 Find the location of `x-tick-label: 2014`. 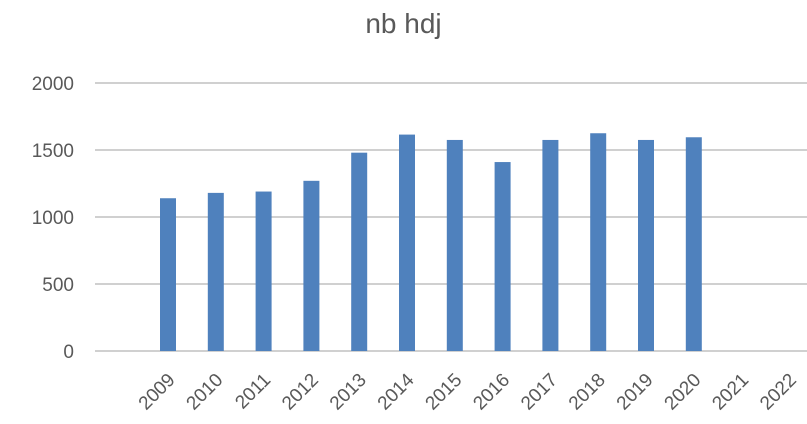

x-tick-label: 2014 is located at coordinates (396, 391).